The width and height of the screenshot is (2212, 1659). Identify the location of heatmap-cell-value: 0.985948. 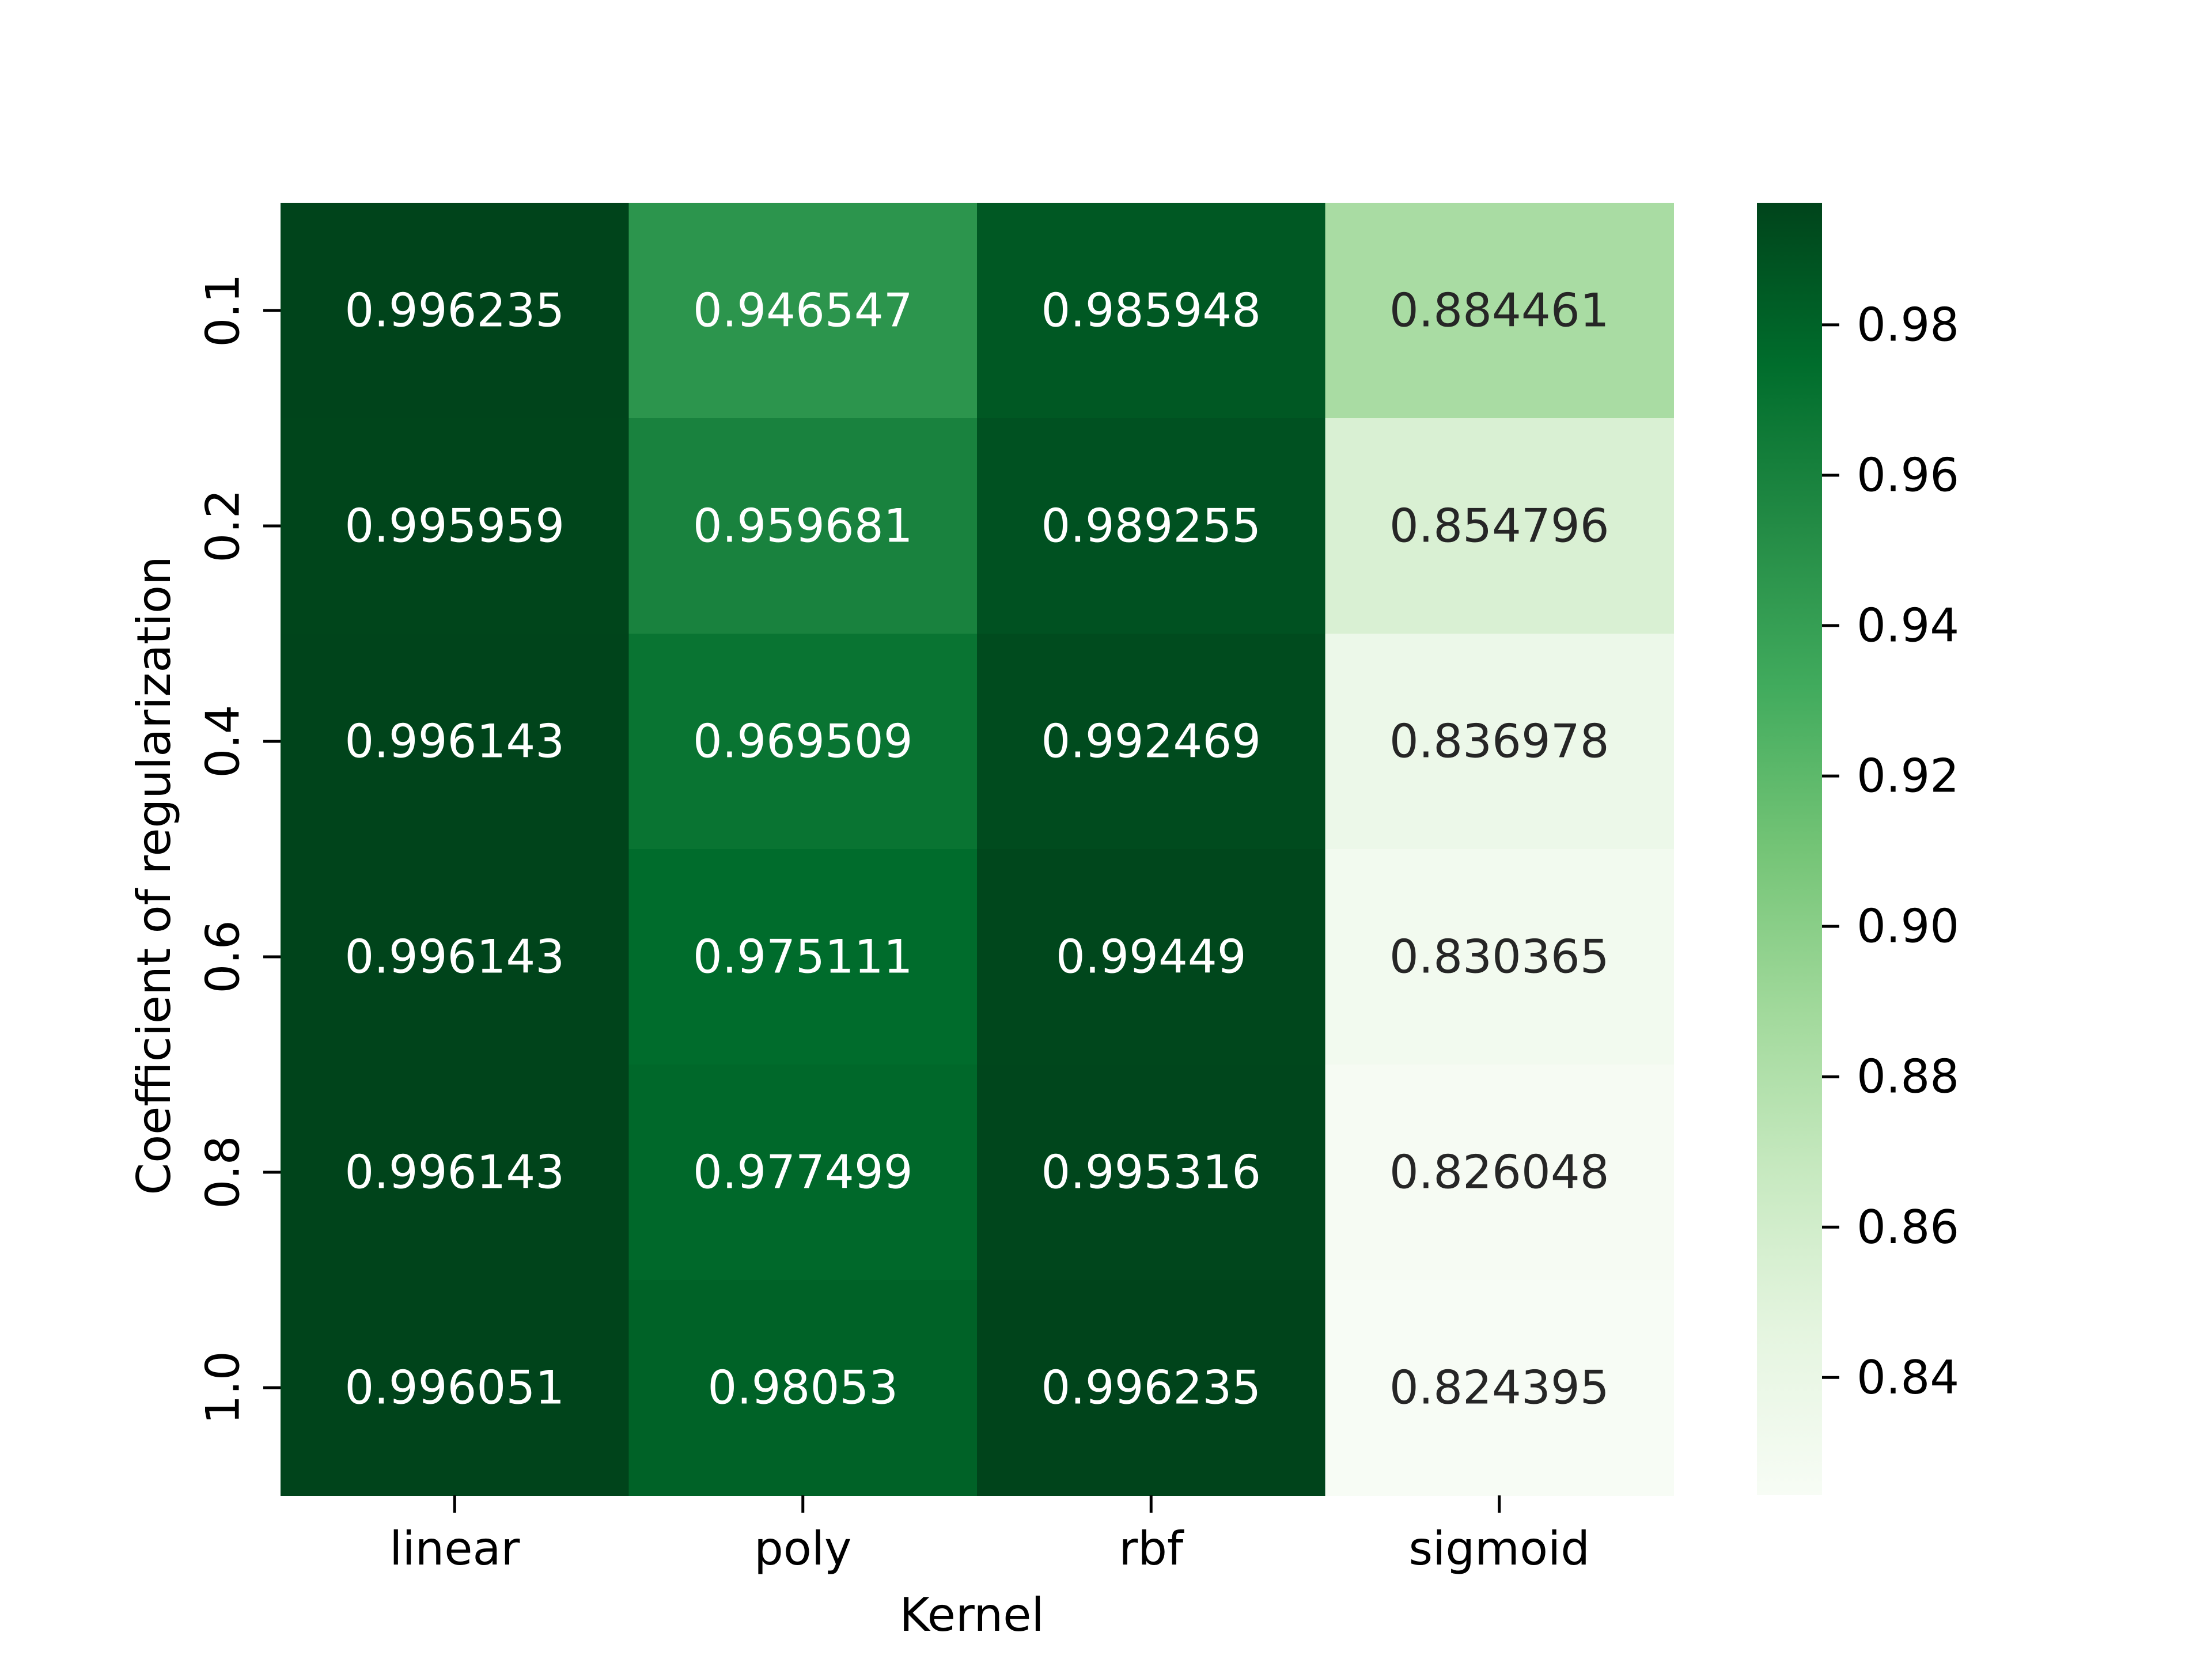
(1151, 311).